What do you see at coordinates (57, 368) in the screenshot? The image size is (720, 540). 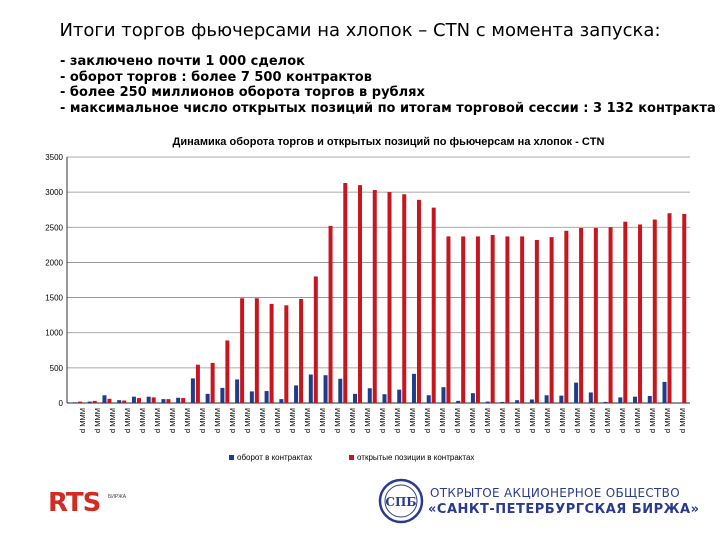 I see `y-tick-label: 500` at bounding box center [57, 368].